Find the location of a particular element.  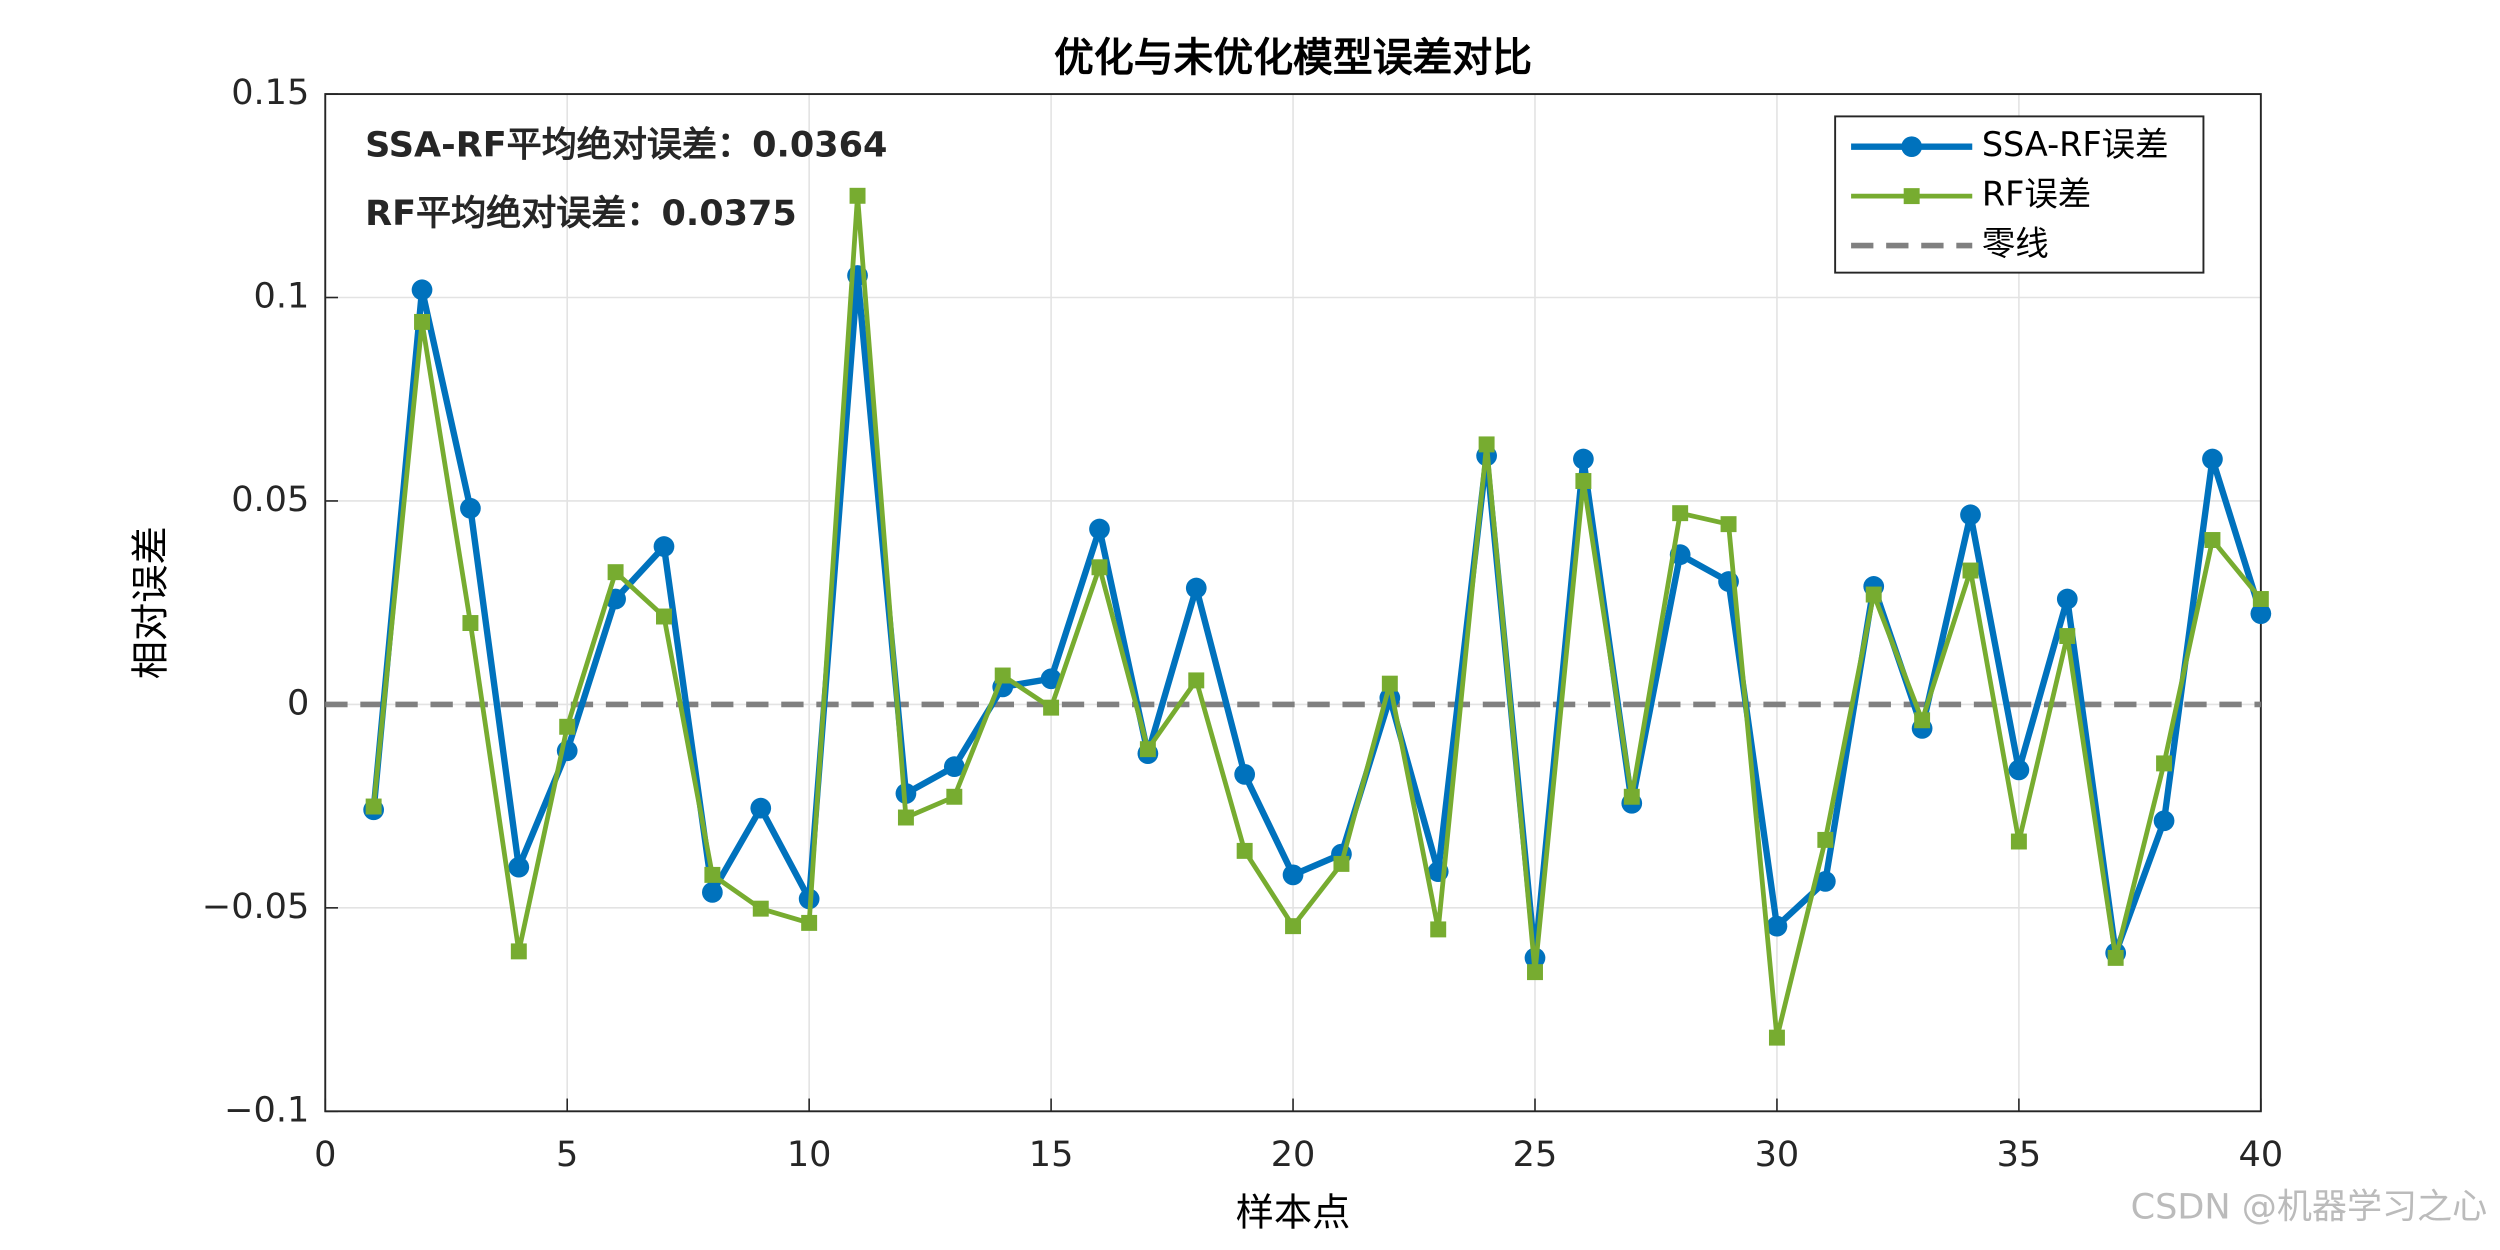

x-tick-label: 10 is located at coordinates (809, 1154).